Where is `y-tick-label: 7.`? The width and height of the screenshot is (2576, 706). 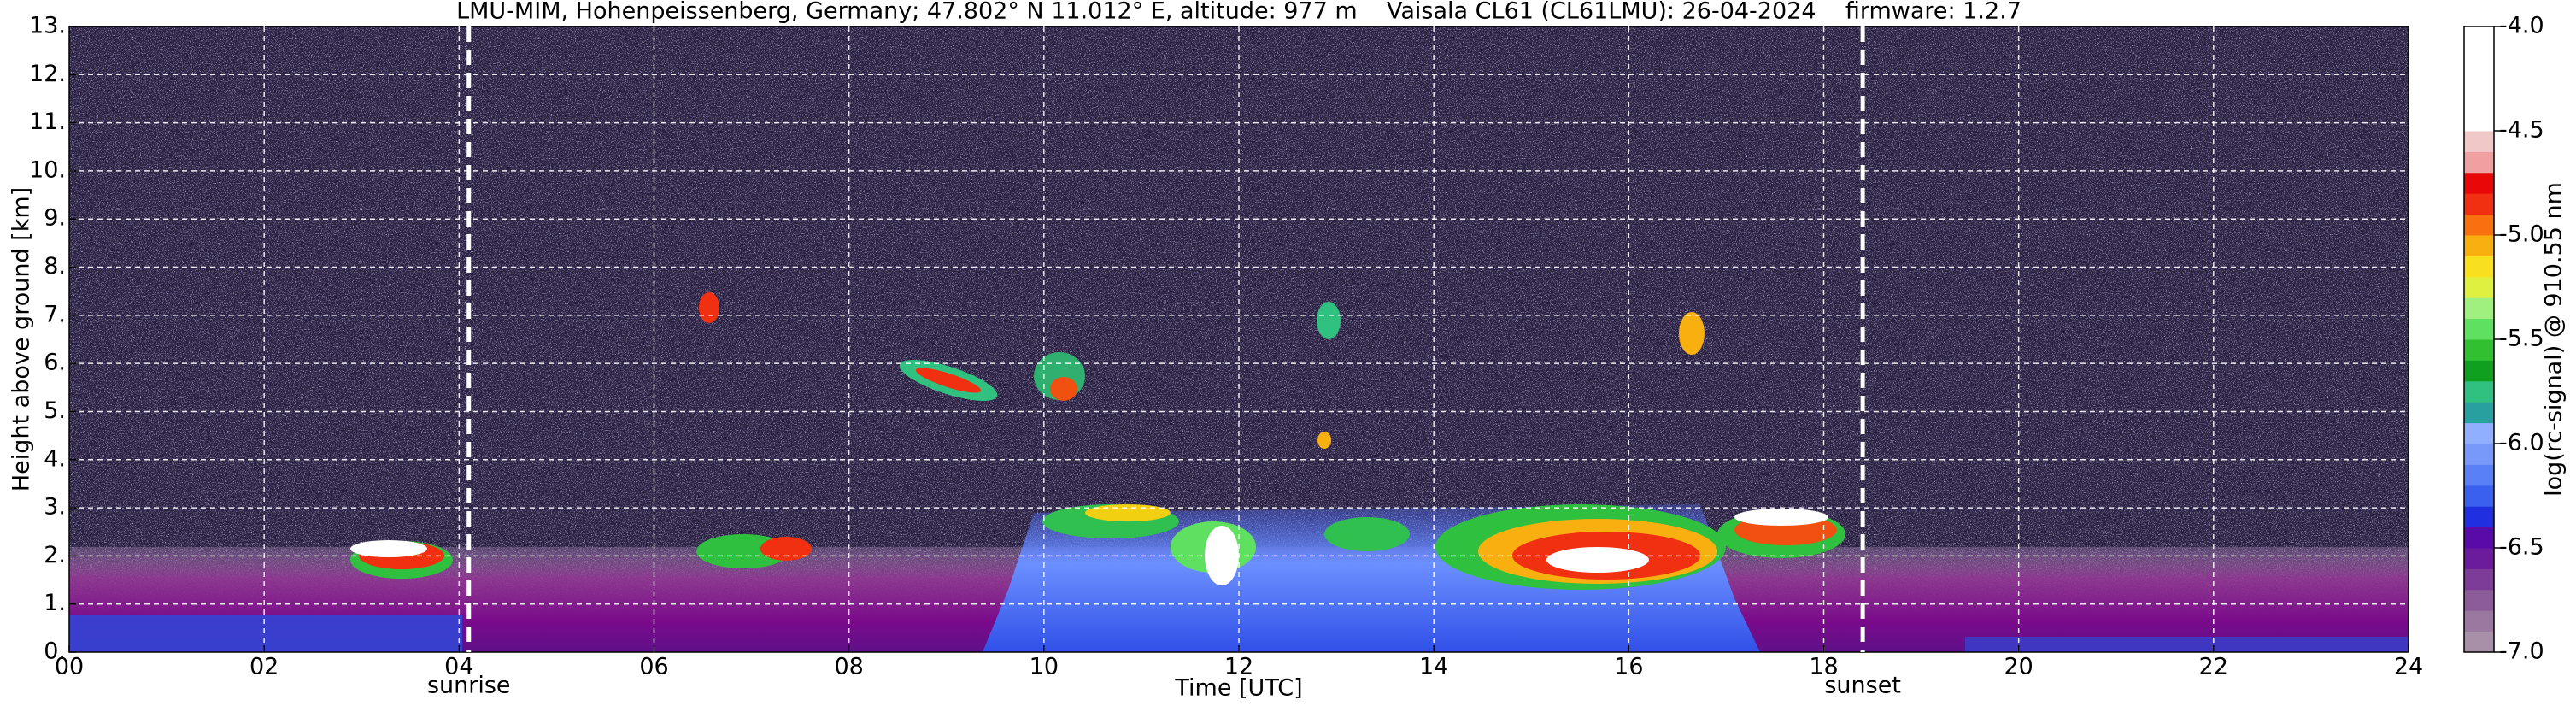
y-tick-label: 7. is located at coordinates (55, 314).